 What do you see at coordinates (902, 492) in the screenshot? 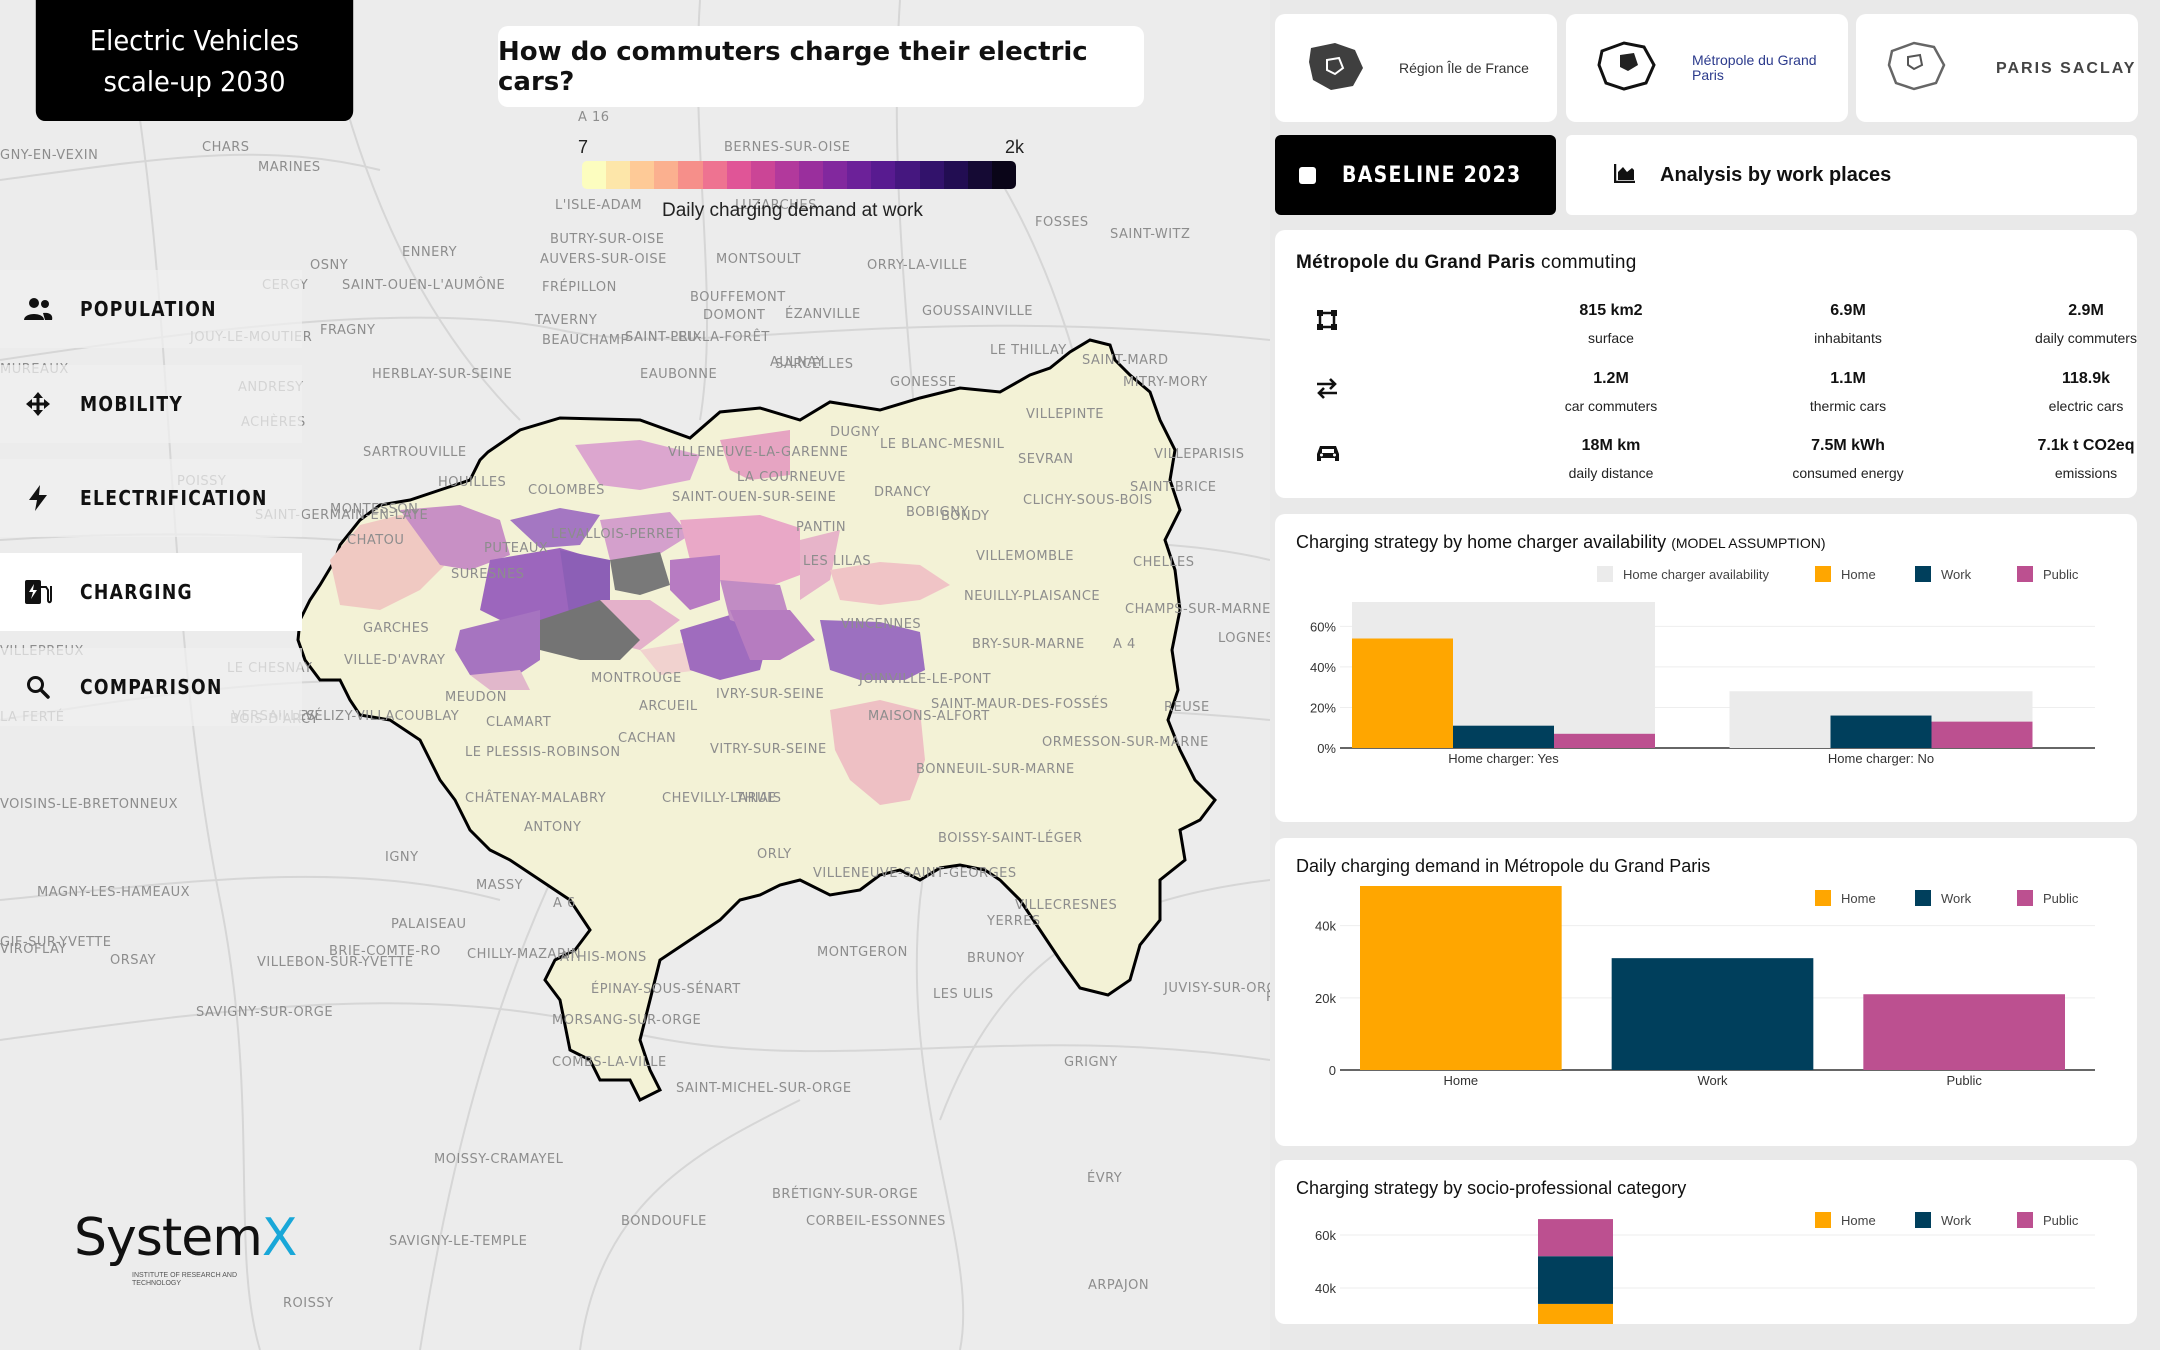
I see `place-label: DRANCY` at bounding box center [902, 492].